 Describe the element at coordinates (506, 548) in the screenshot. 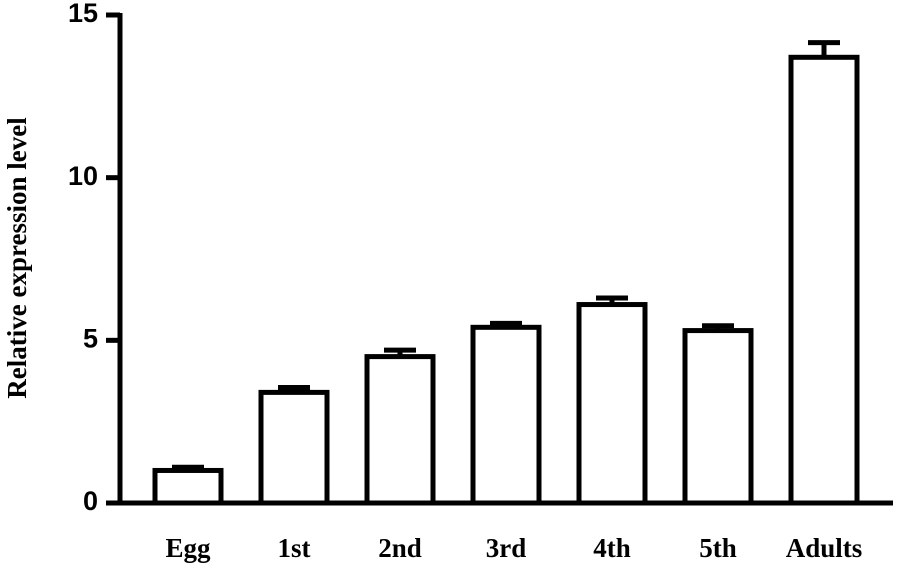

I see `x-tick-label: 3rd` at that location.